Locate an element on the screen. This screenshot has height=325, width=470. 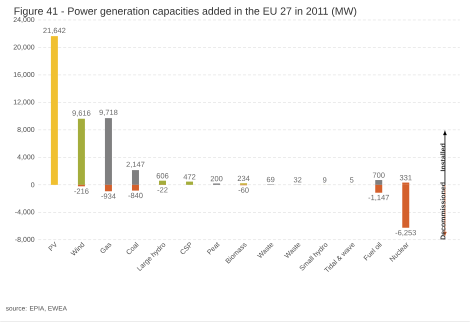
chart-title: Figure 41 - Power generation capacities added in the EU 27 in 2011 (MW) is located at coordinates (185, 12).